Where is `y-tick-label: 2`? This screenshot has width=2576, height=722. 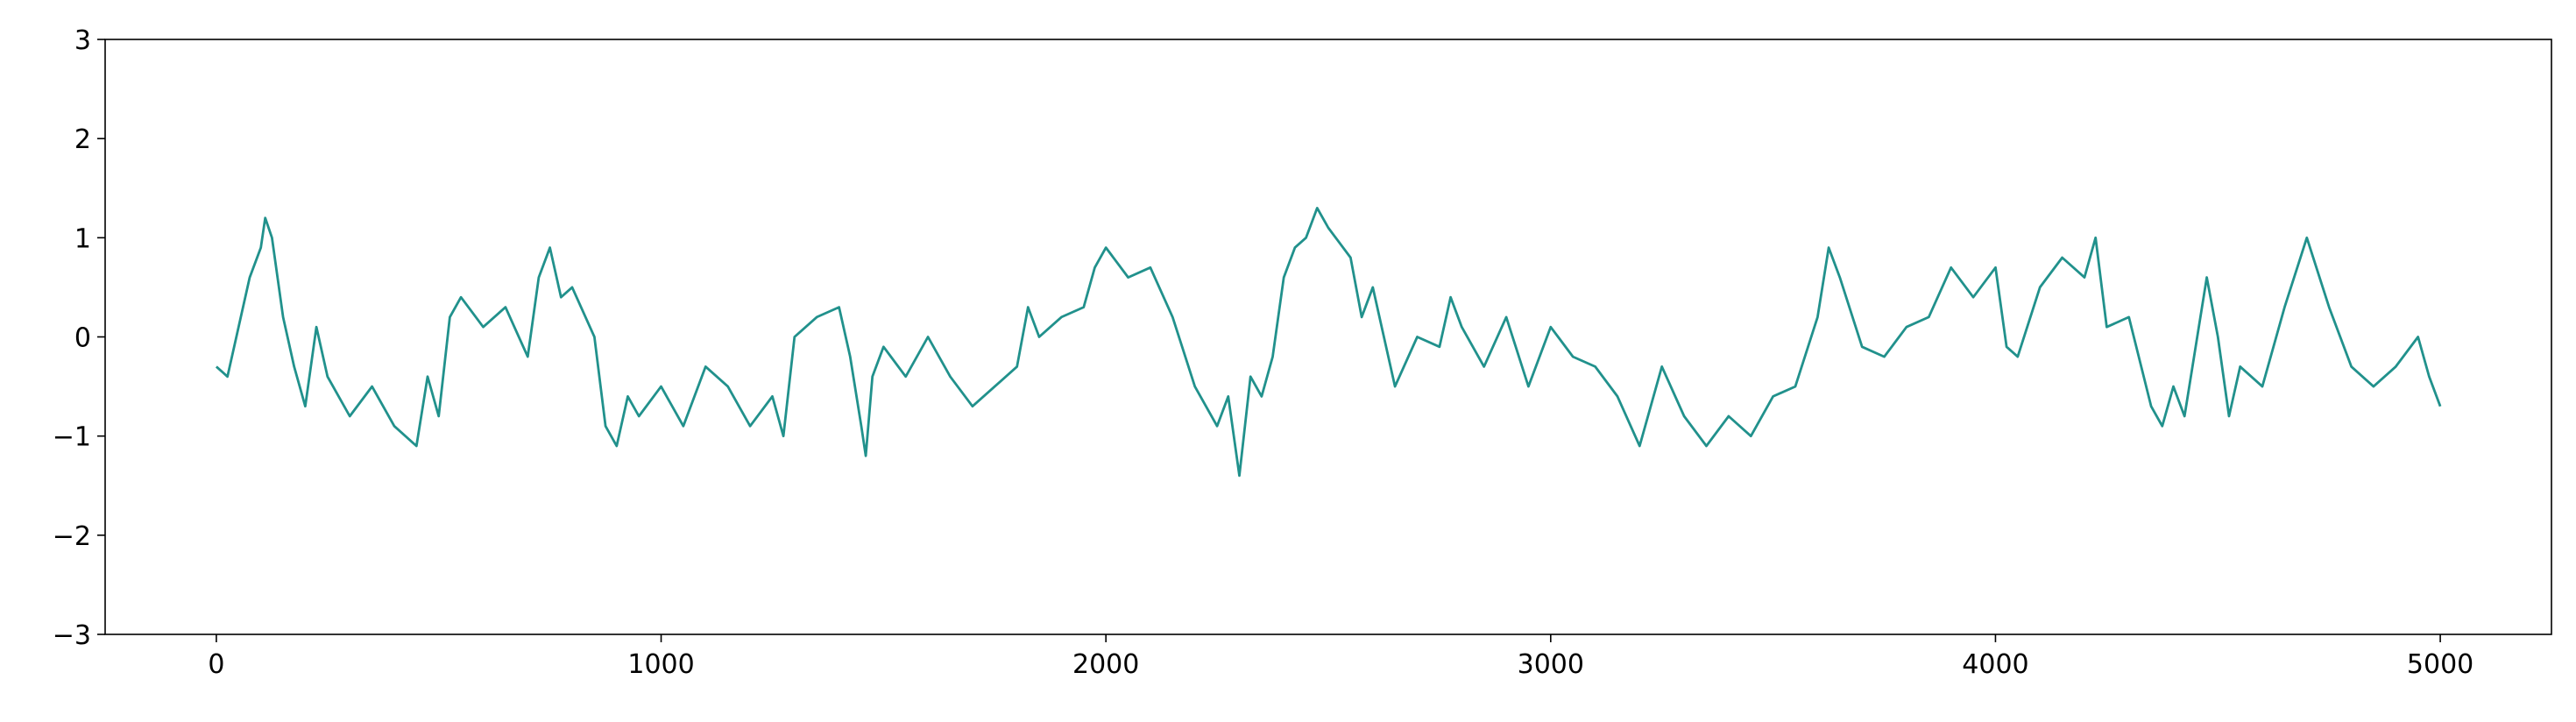 y-tick-label: 2 is located at coordinates (82, 140).